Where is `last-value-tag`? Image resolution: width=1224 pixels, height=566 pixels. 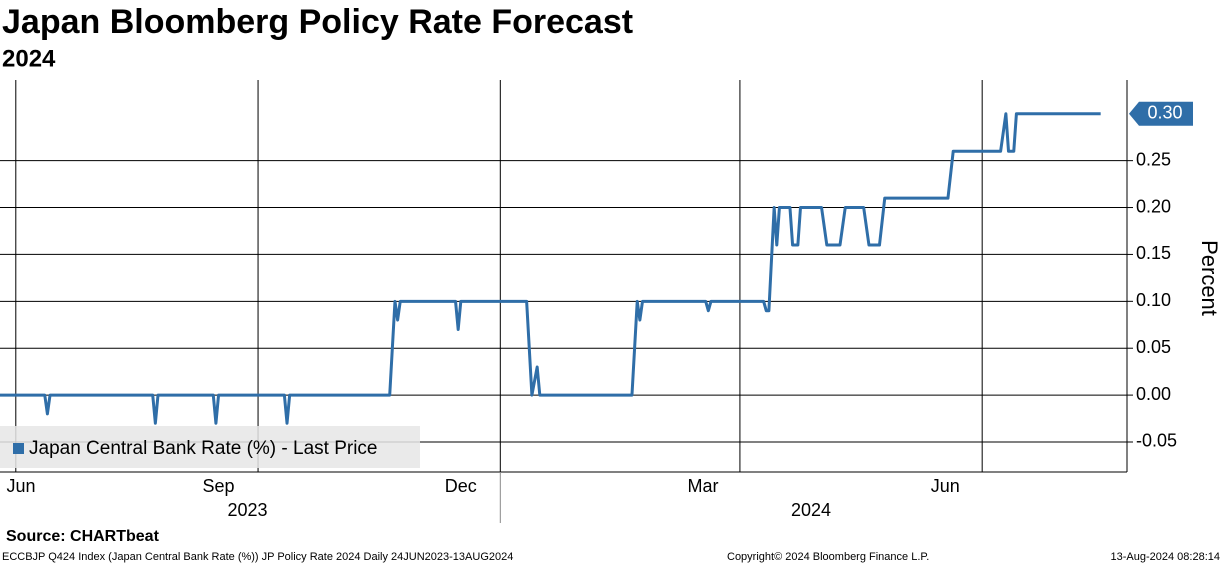 last-value-tag is located at coordinates (1161, 113).